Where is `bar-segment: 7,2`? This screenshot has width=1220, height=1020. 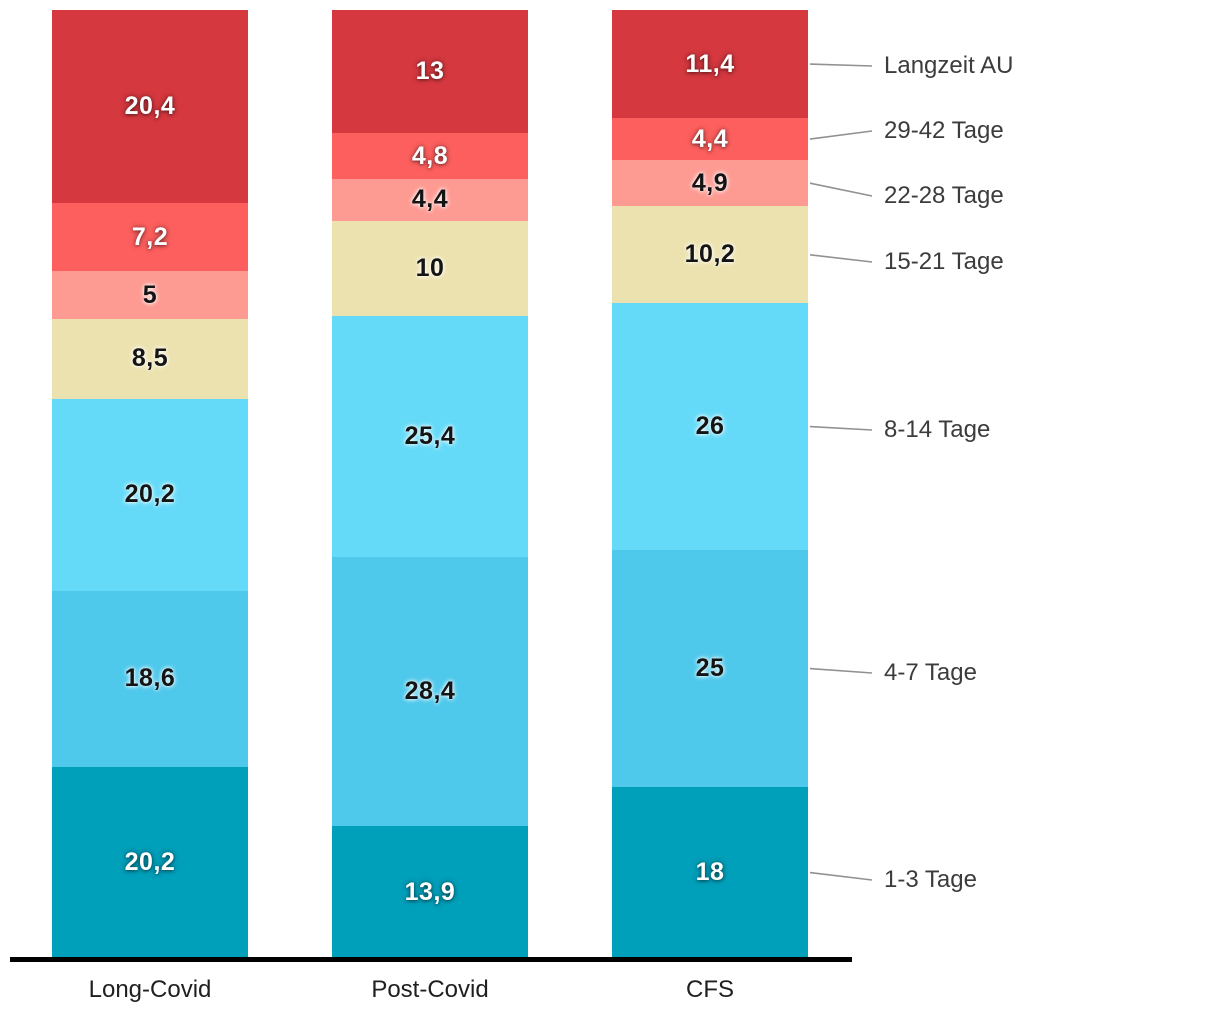
bar-segment: 7,2 is located at coordinates (150, 237).